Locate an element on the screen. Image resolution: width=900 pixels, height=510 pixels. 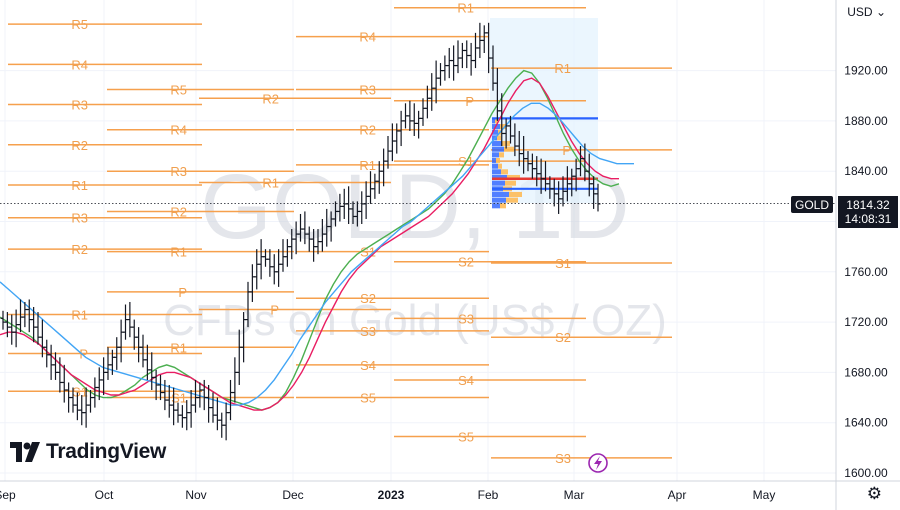
time-tick-label: Mar is located at coordinates (574, 495).